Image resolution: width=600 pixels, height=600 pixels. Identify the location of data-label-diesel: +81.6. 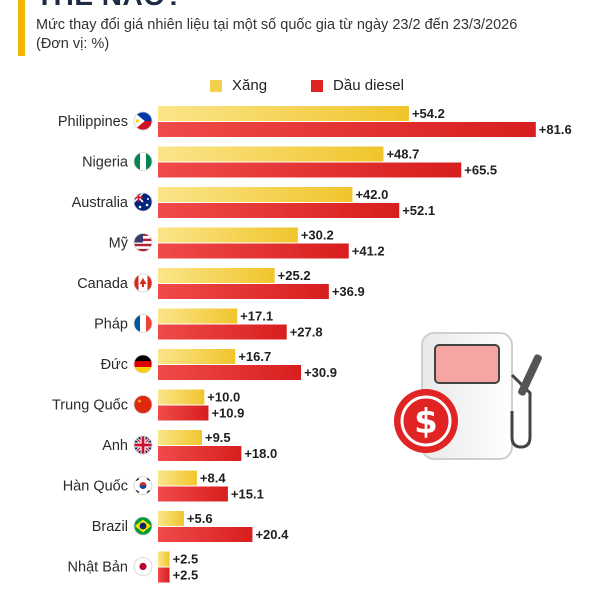
(555, 129).